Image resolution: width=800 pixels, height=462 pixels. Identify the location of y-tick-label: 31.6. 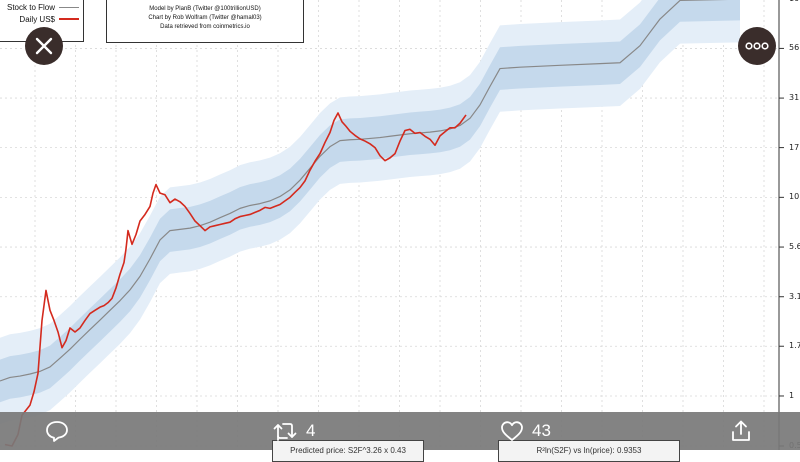
(794, 98).